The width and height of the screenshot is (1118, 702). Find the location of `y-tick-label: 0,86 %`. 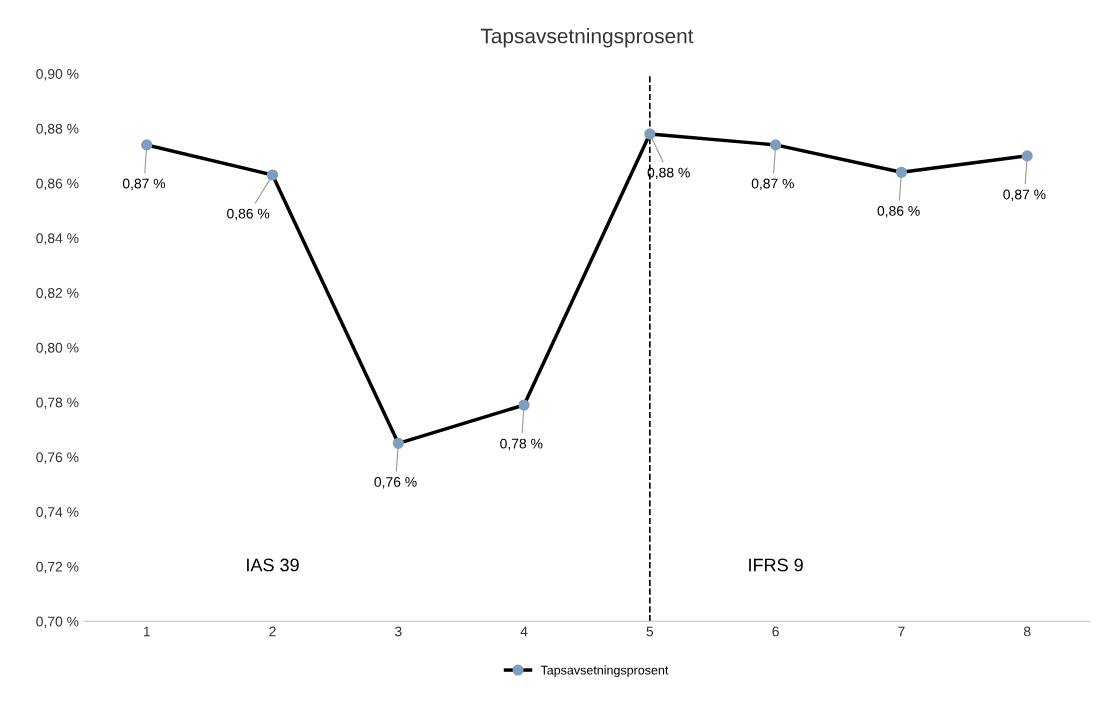

y-tick-label: 0,86 % is located at coordinates (57, 184).